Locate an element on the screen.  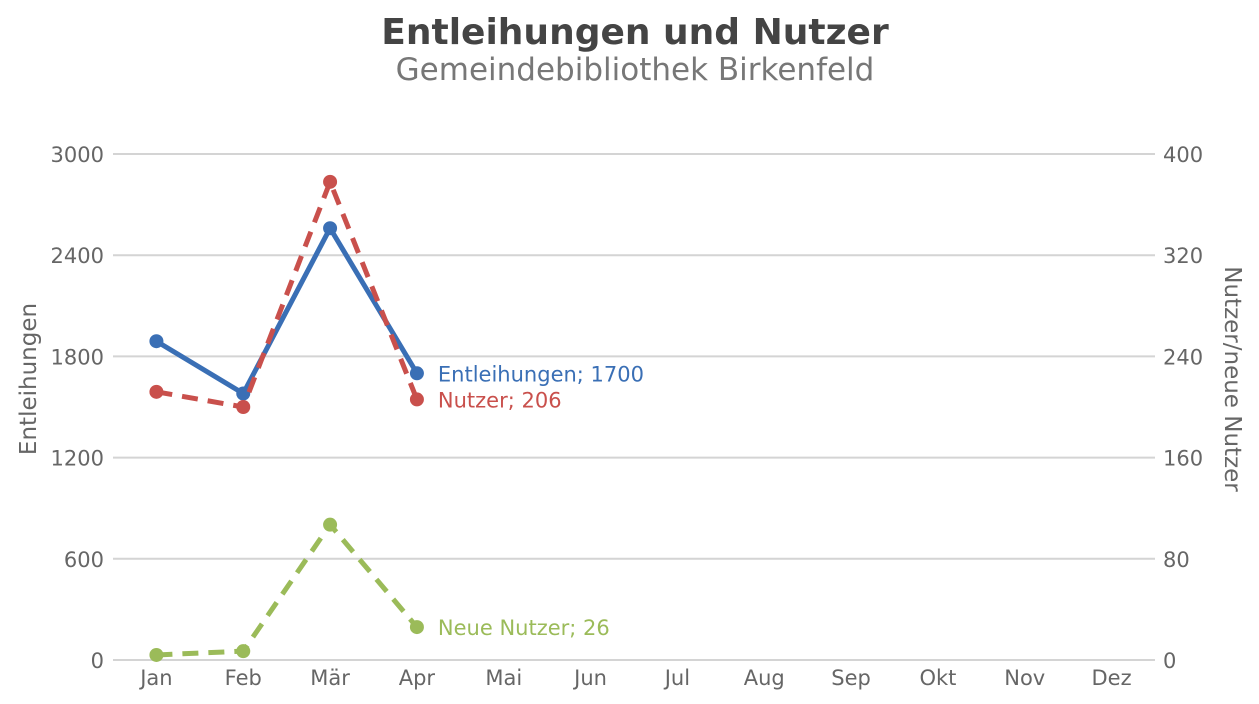
x-tick-label: Nov is located at coordinates (1024, 678).